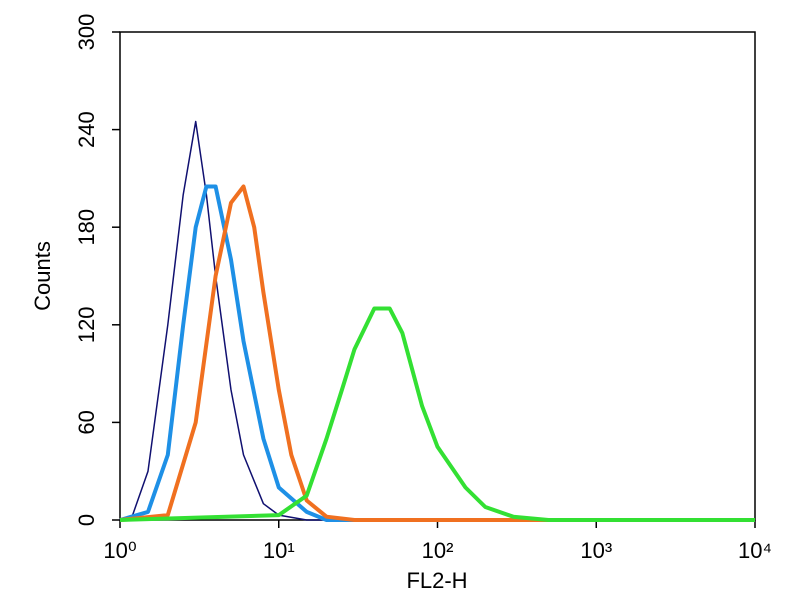  I want to click on y-axis-label: Counts, so click(42, 276).